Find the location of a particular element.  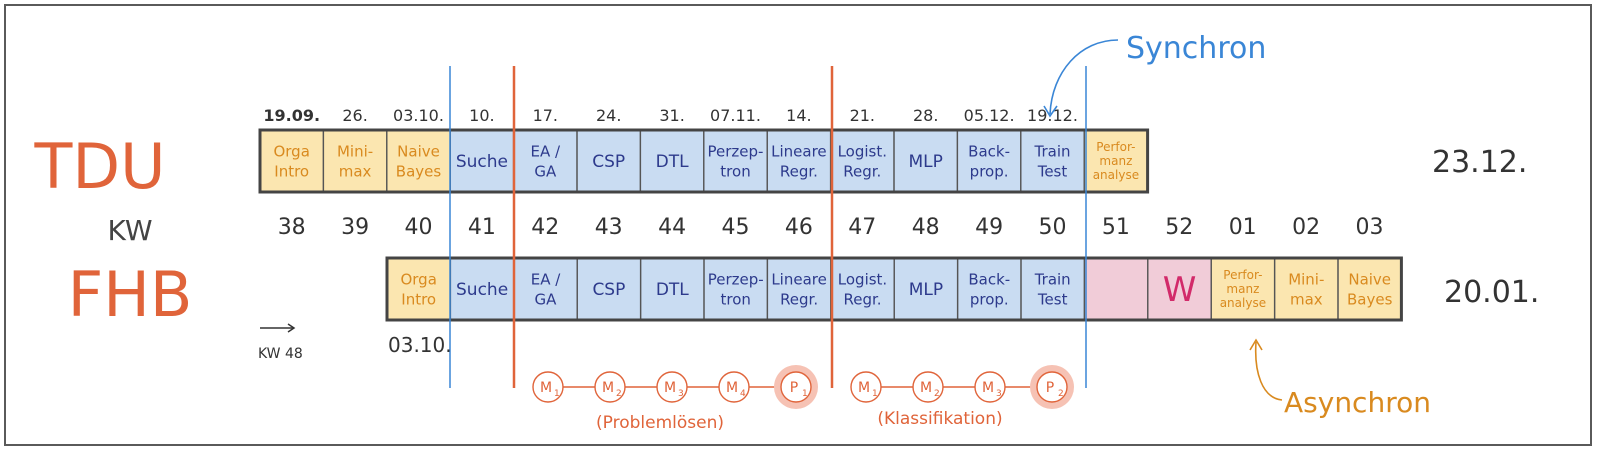

kw48-arrow-icon is located at coordinates (278, 328).